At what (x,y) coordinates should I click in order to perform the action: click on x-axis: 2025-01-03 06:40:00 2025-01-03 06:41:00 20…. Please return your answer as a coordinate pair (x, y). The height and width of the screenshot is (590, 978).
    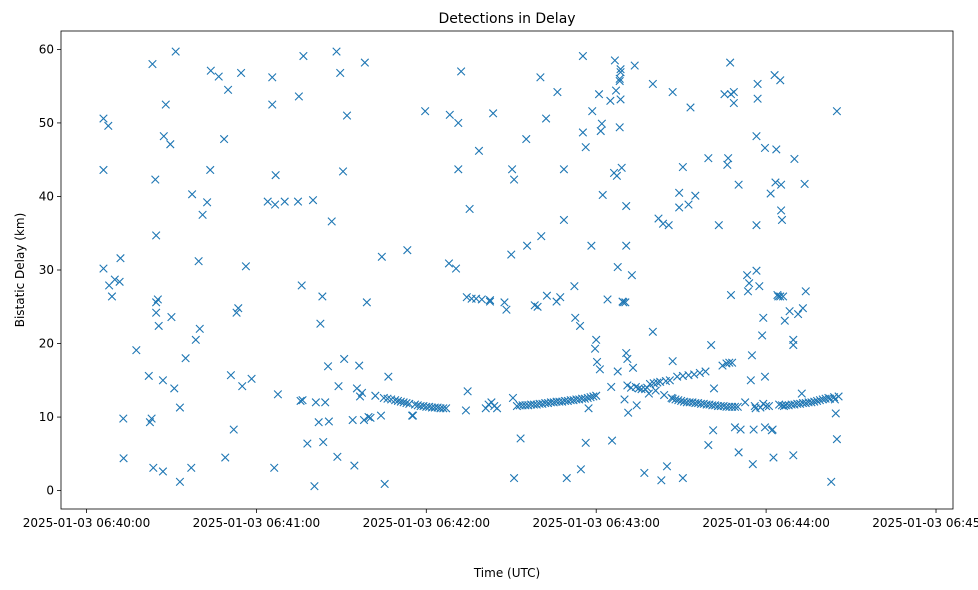
    Looking at the image, I should click on (500, 519).